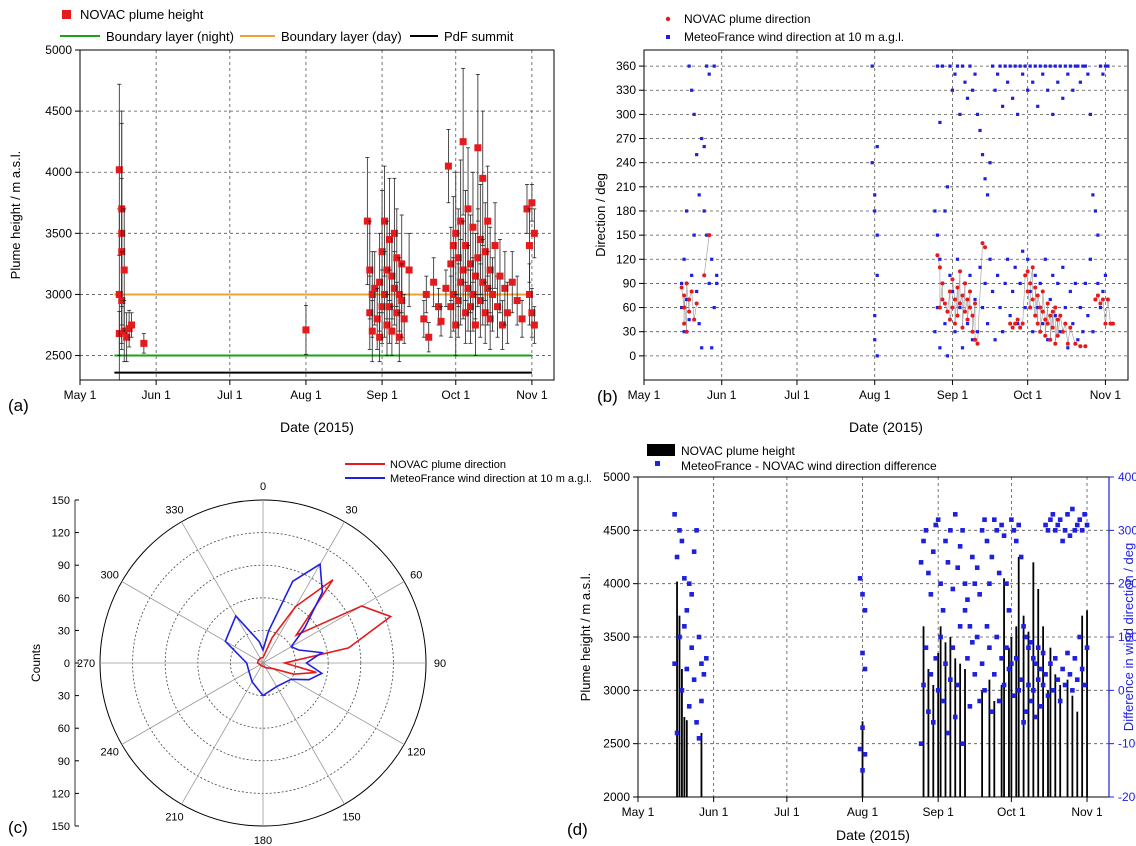 The image size is (1136, 846). What do you see at coordinates (644, 395) in the screenshot?
I see `panel-b-xtick-label: May 1` at bounding box center [644, 395].